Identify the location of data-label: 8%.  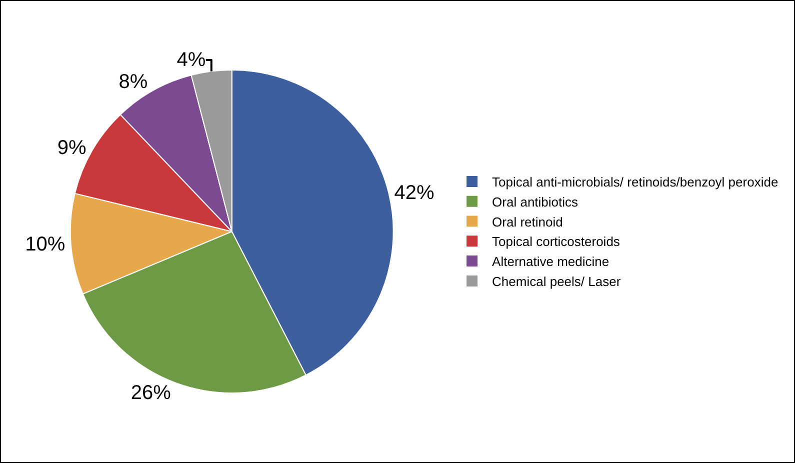
(133, 81).